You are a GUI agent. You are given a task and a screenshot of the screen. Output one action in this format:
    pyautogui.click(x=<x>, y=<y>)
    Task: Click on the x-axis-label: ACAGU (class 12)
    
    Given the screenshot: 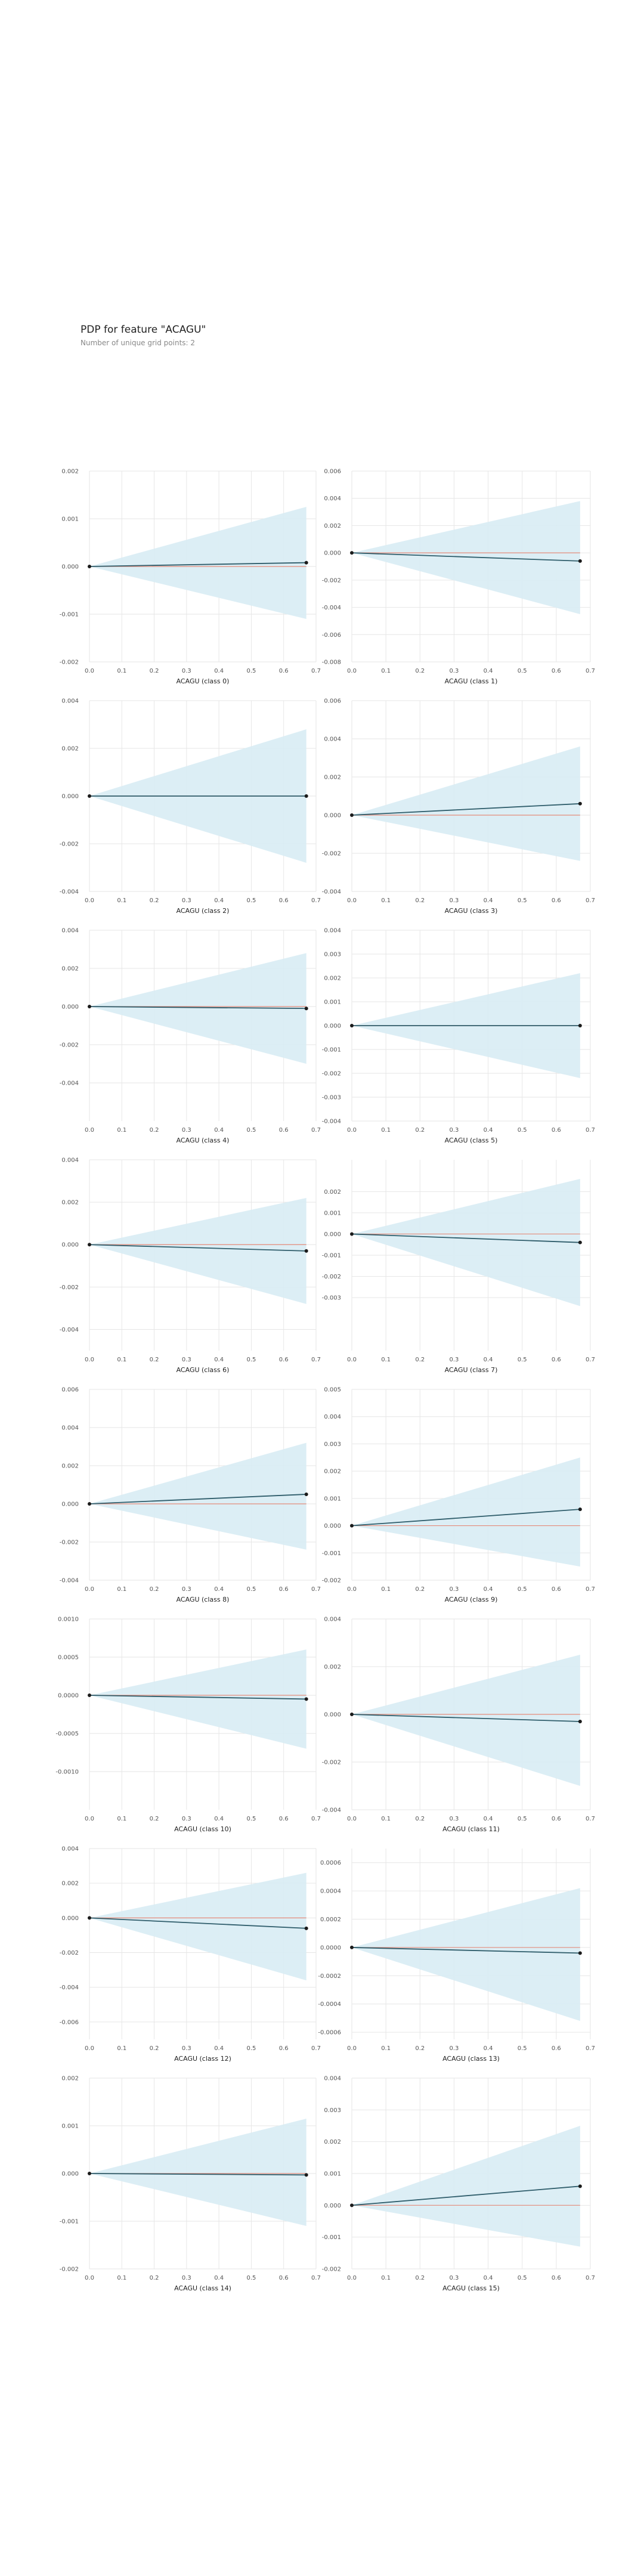 What is the action you would take?
    pyautogui.click(x=202, y=2059)
    